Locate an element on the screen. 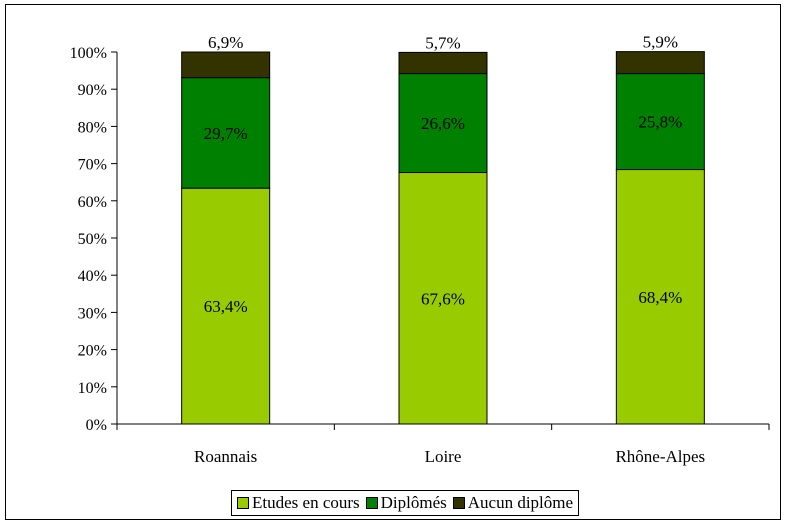 The width and height of the screenshot is (786, 525). y-tick-label: 70% is located at coordinates (92, 165).